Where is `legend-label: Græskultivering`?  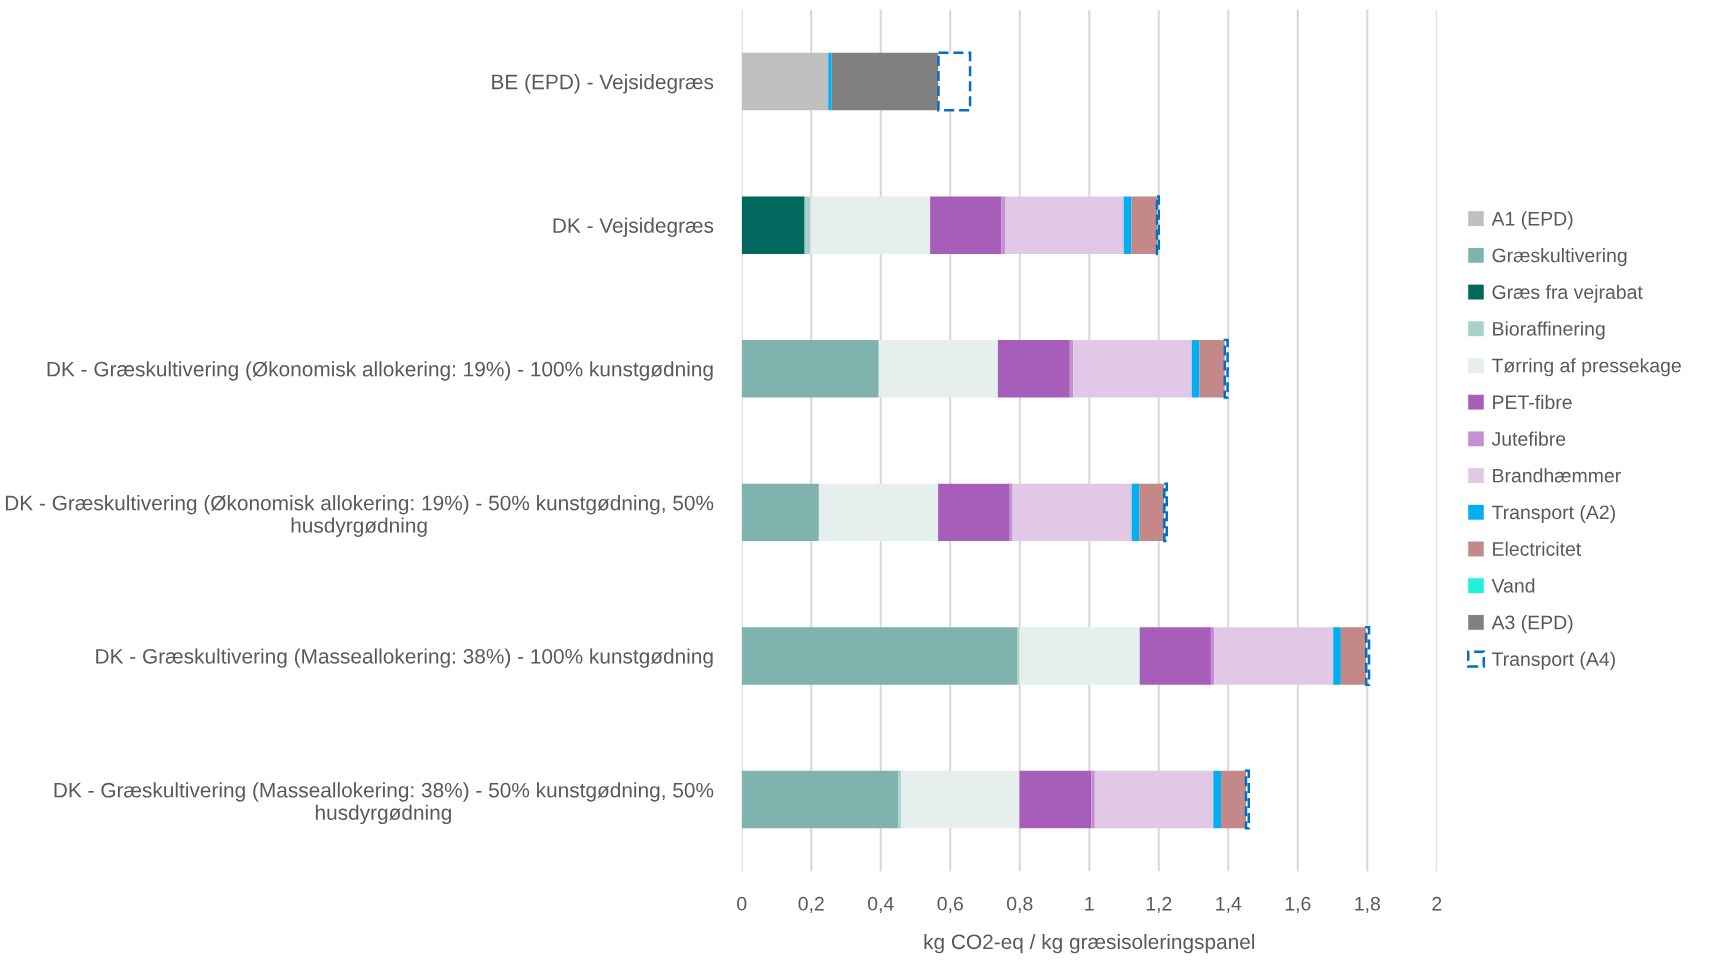
legend-label: Græskultivering is located at coordinates (1559, 257).